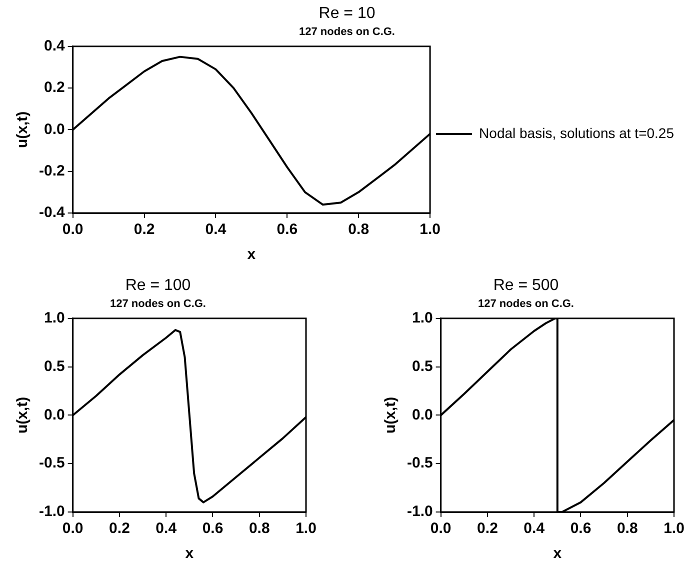  I want to click on legend-label: Nodal basis, solutions at t=0.25, so click(576, 132).